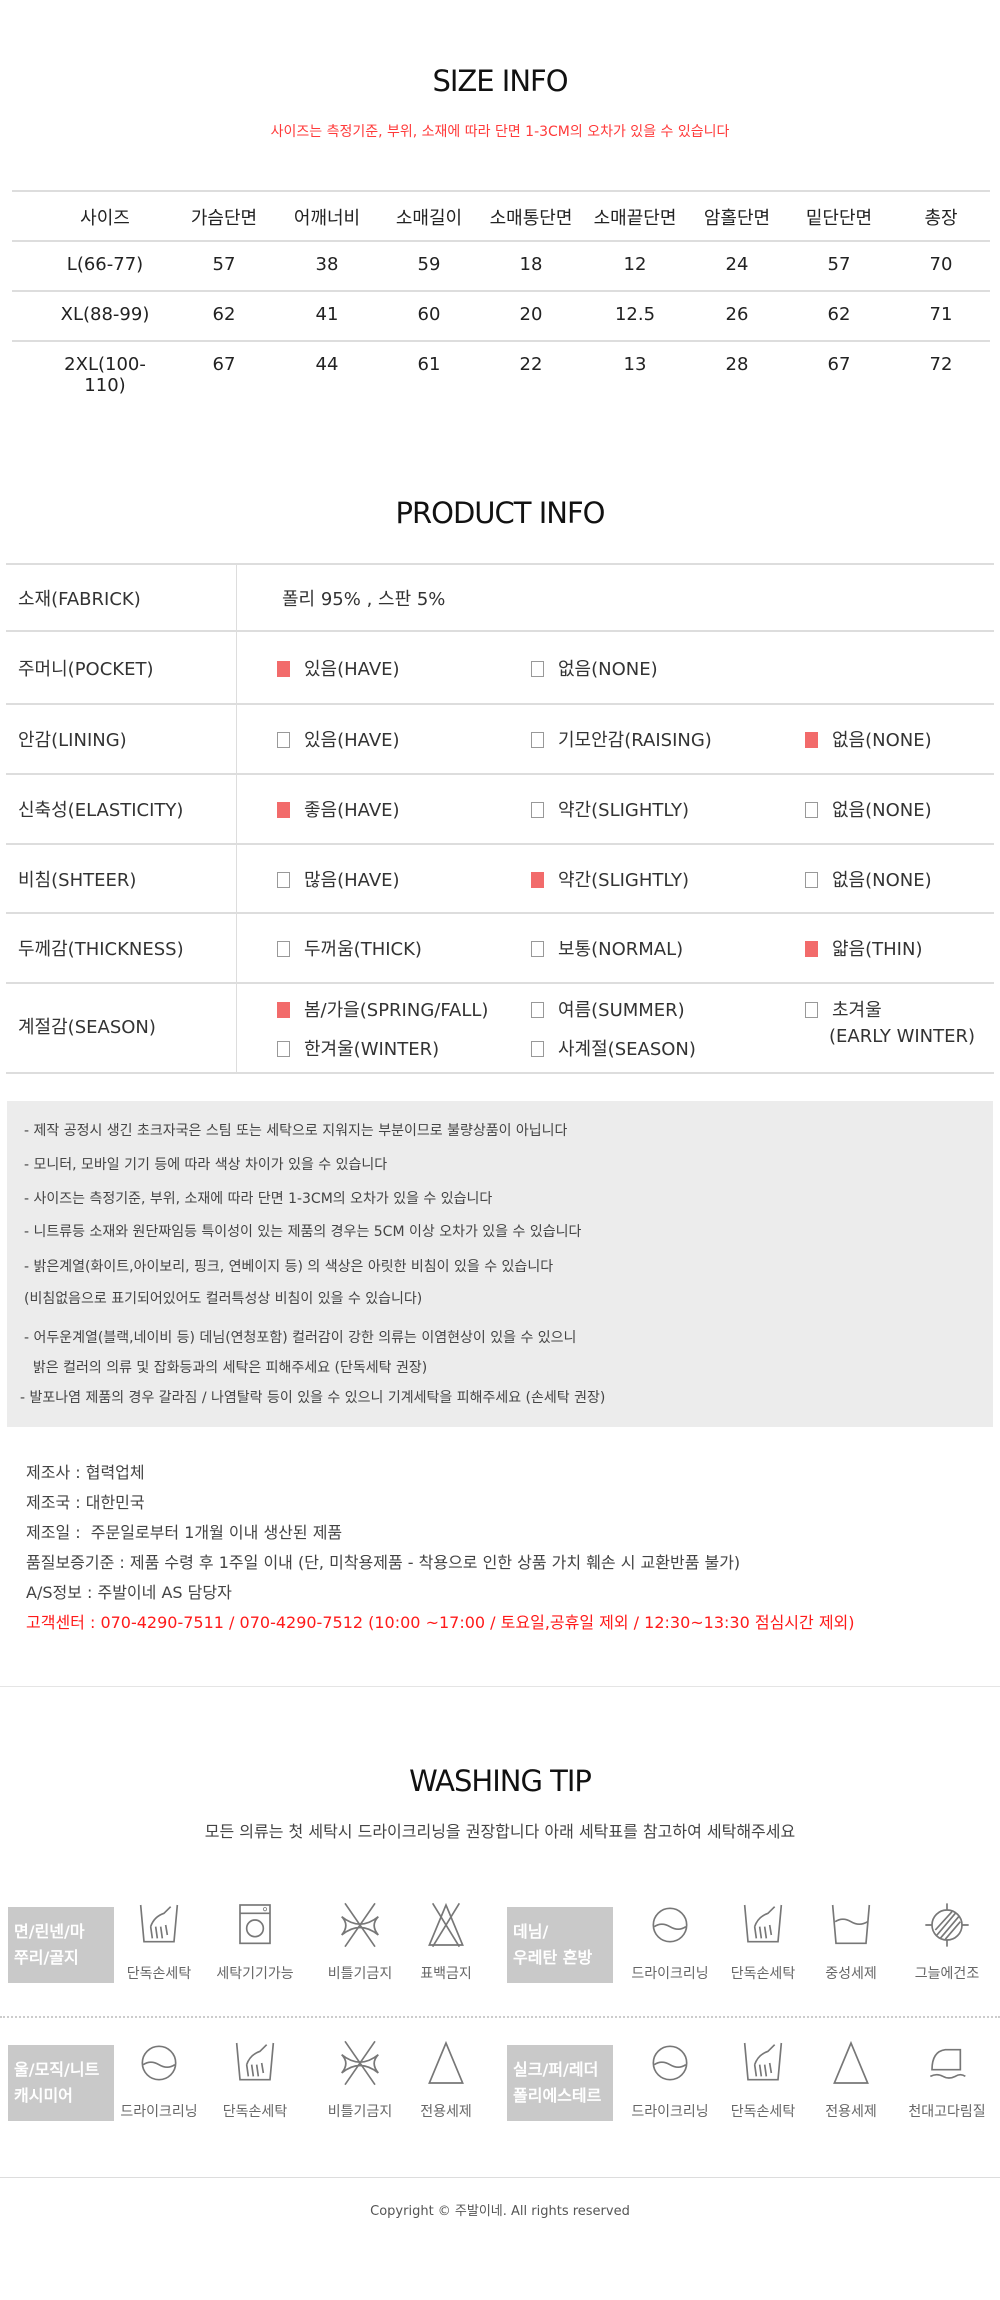 This screenshot has width=1000, height=2300. Describe the element at coordinates (737, 218) in the screenshot. I see `column-header: 암홀단면` at that location.